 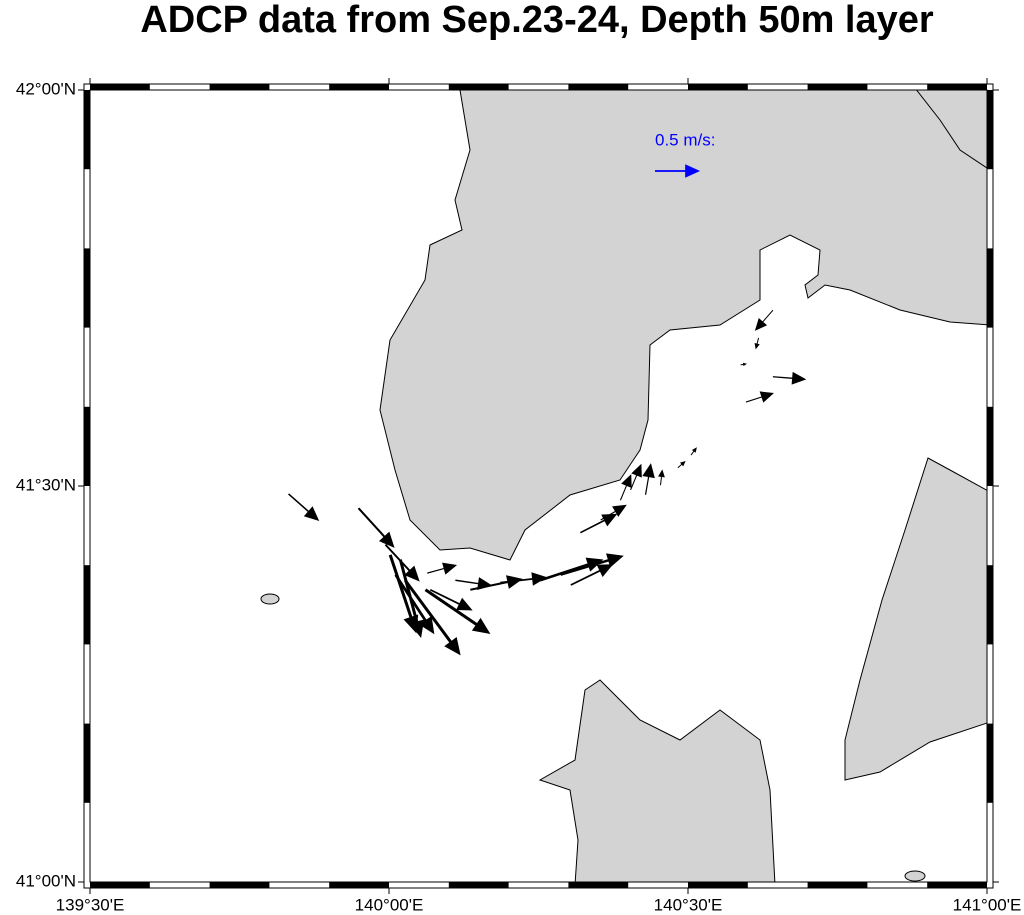 I want to click on x-tick-label: 139°30'E, so click(x=90, y=904).